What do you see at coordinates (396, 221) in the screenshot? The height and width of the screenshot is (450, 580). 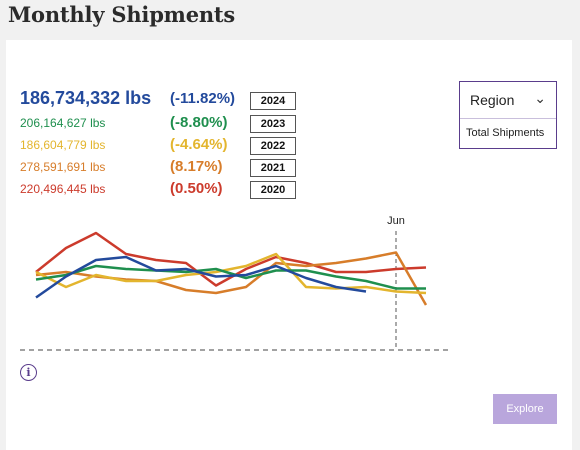 I see `month-marker-label: Jun` at bounding box center [396, 221].